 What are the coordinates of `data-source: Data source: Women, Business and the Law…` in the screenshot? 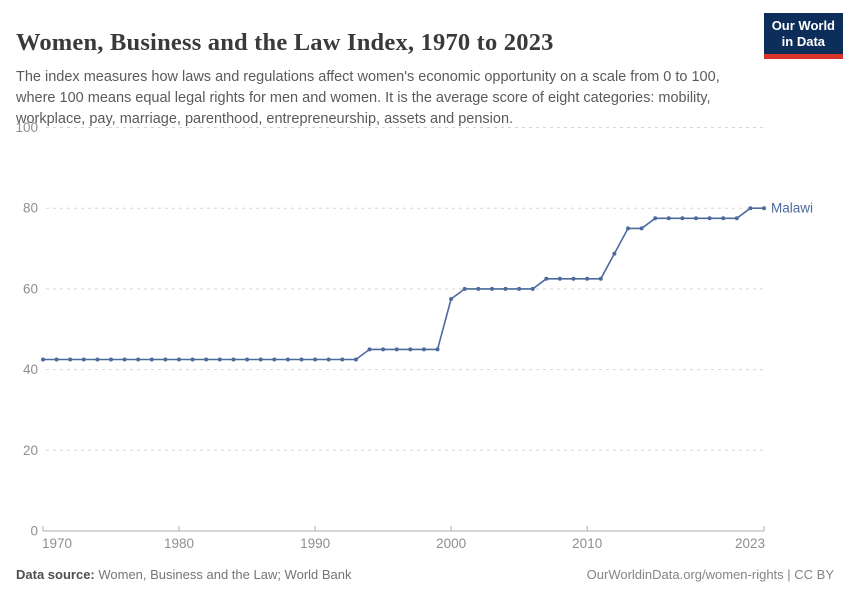 It's located at (184, 574).